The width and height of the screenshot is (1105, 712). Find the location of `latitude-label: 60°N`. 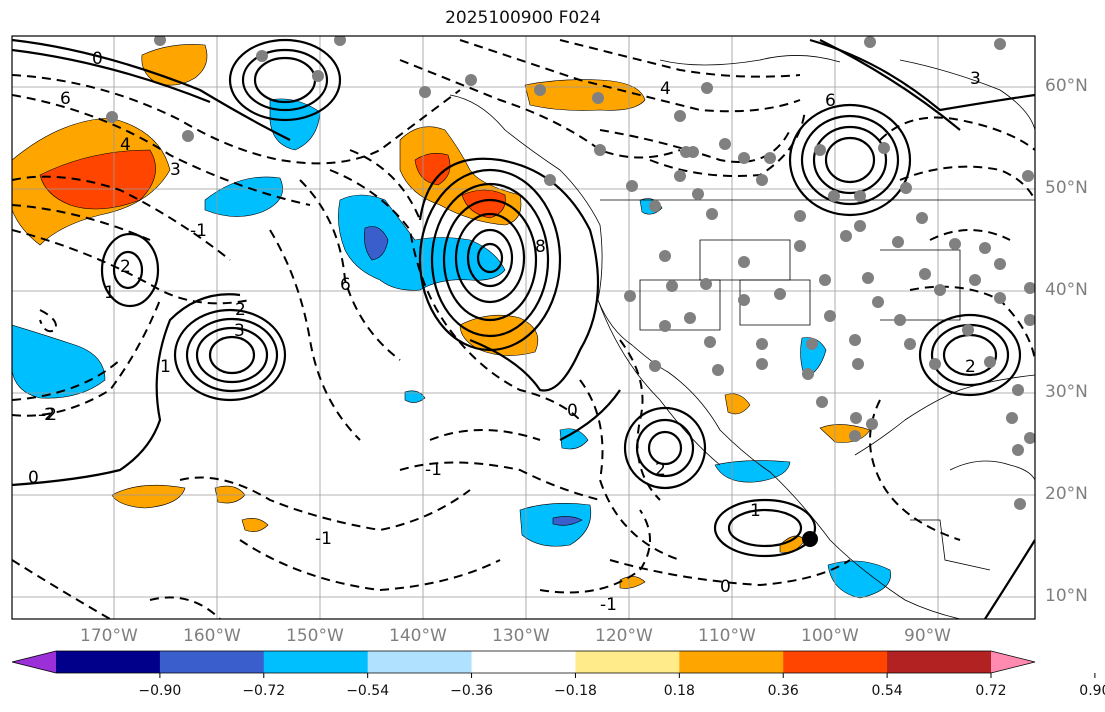

latitude-label: 60°N is located at coordinates (1066, 86).